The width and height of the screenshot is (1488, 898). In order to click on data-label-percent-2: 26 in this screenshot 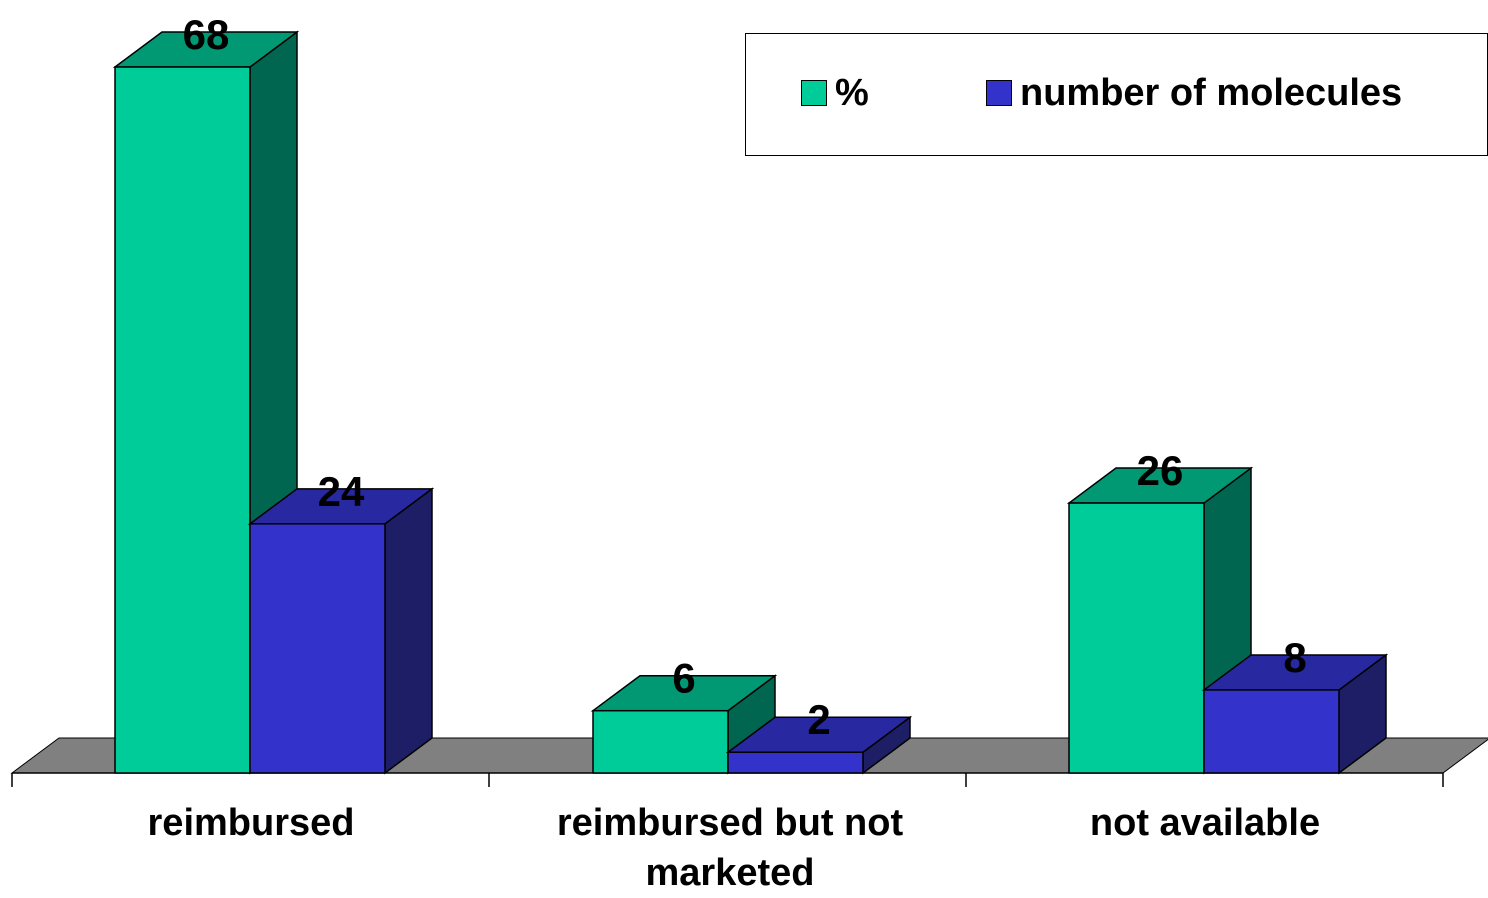, I will do `click(1160, 470)`.